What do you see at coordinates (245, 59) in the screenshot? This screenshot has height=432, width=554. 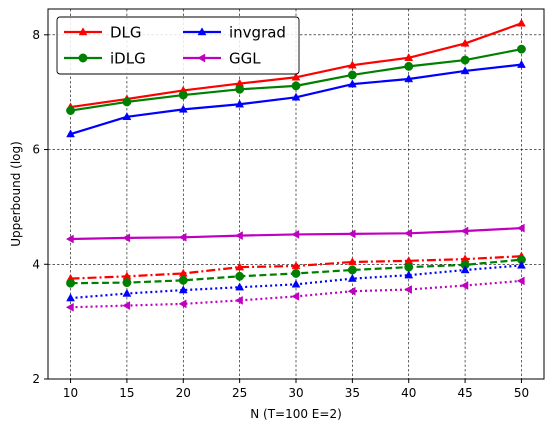 I see `legend-label: GGL` at bounding box center [245, 59].